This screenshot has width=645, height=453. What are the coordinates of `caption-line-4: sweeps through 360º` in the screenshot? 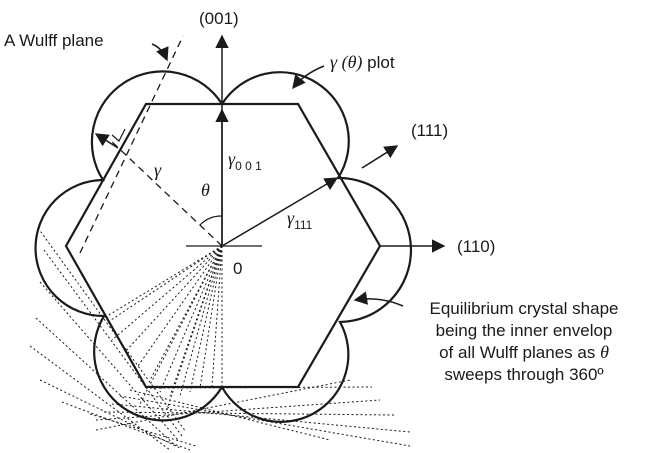 It's located at (523, 374).